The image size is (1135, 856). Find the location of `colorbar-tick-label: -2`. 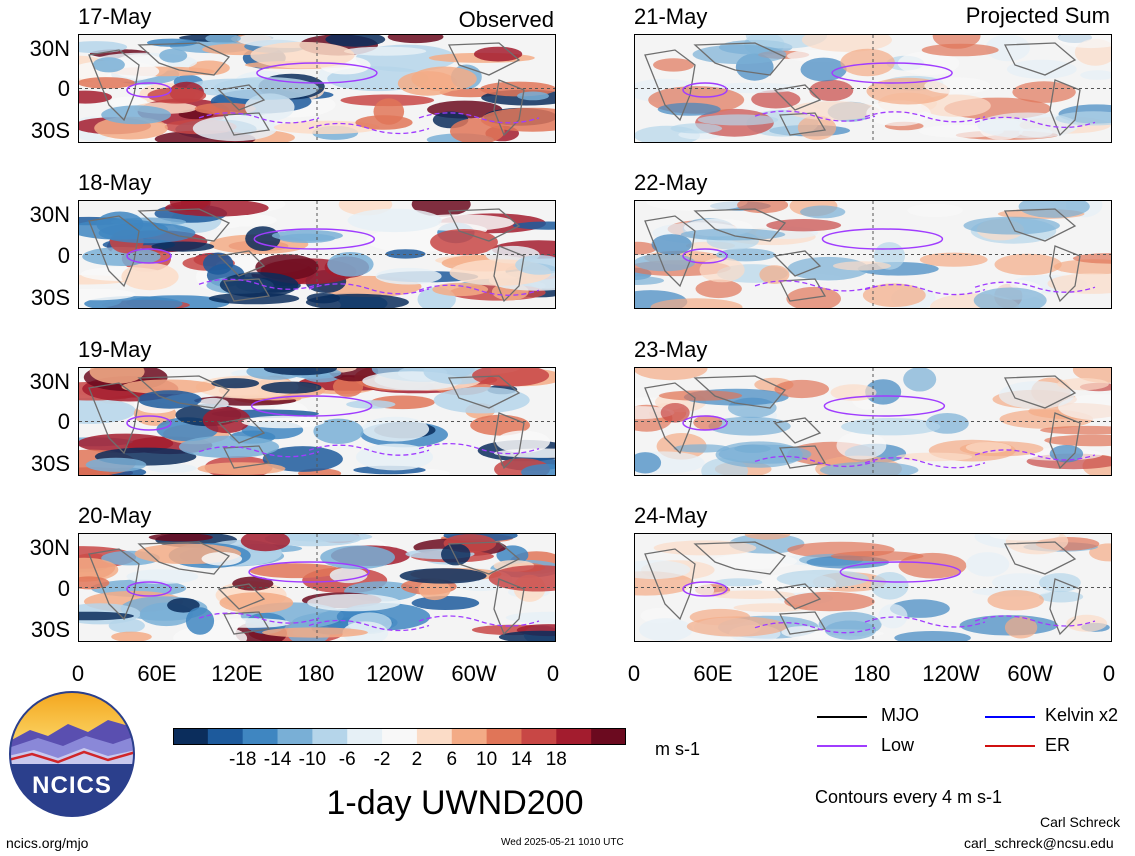

colorbar-tick-label: -2 is located at coordinates (382, 759).